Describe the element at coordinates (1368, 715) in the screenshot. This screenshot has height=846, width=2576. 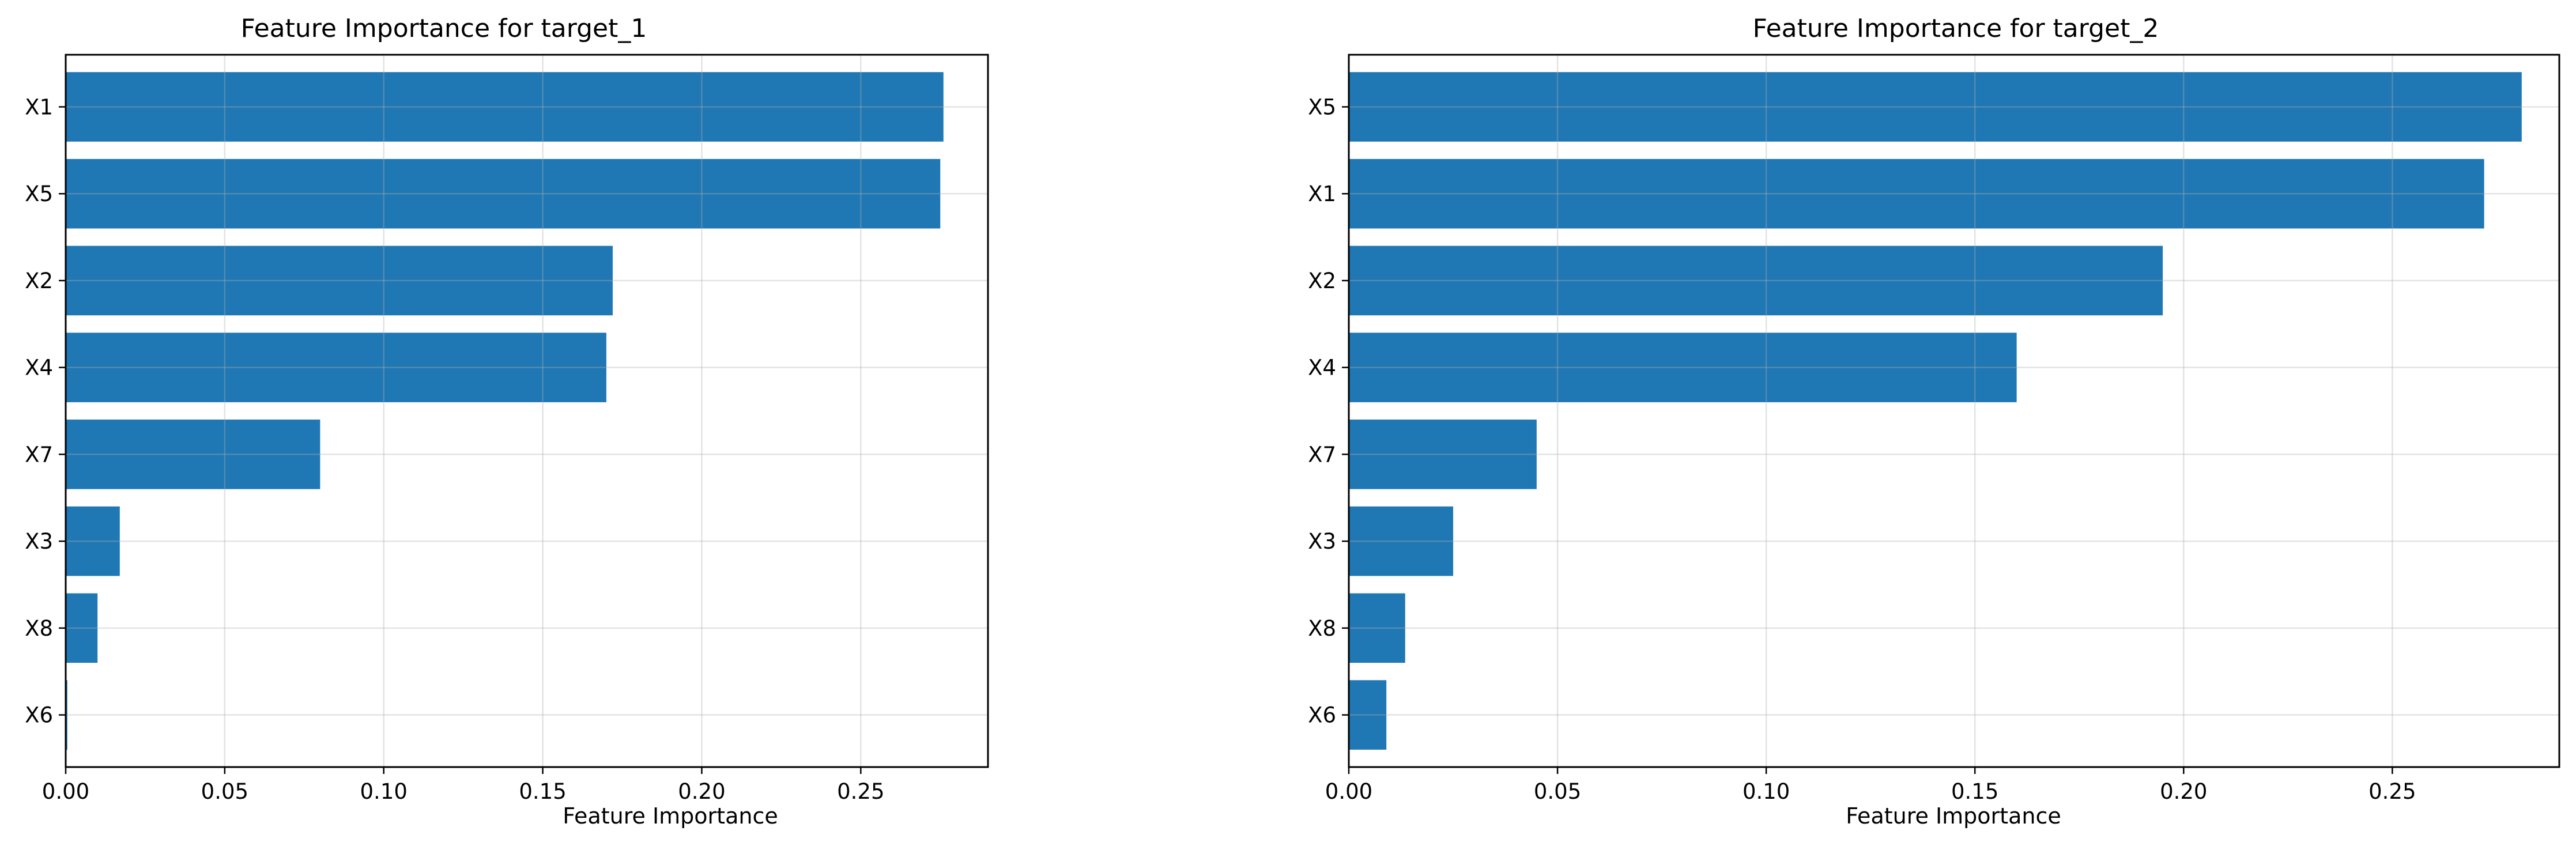
I see `bar-x6` at that location.